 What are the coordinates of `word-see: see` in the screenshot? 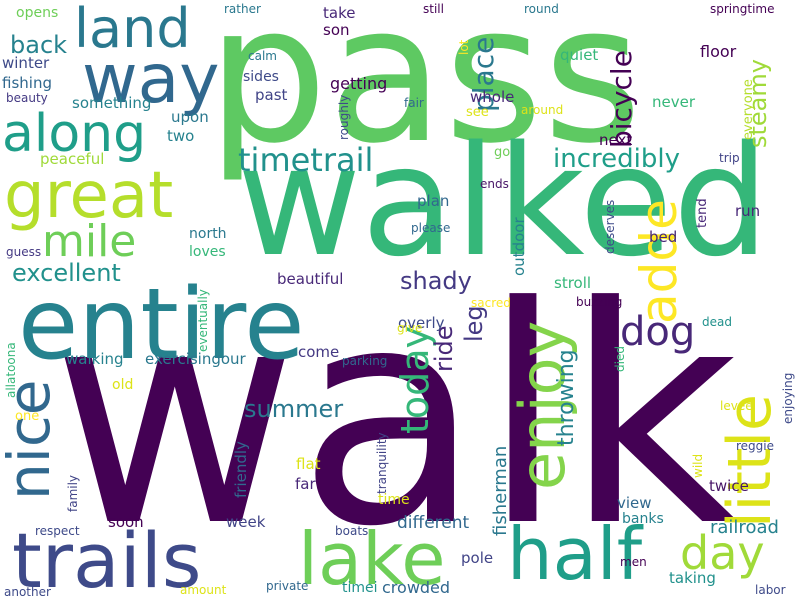 It's located at (477, 112).